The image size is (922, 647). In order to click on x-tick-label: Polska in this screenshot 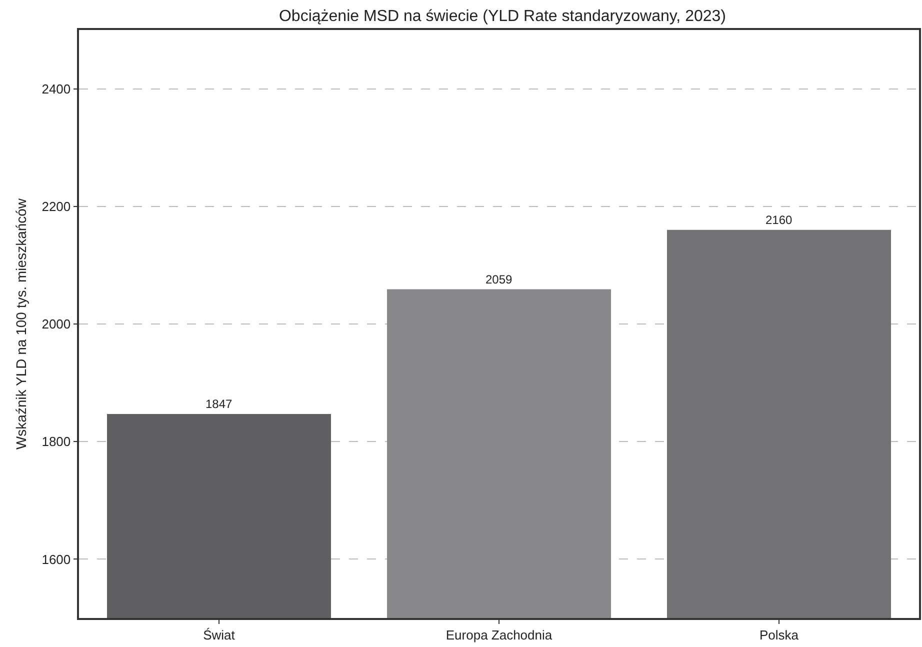, I will do `click(779, 634)`.